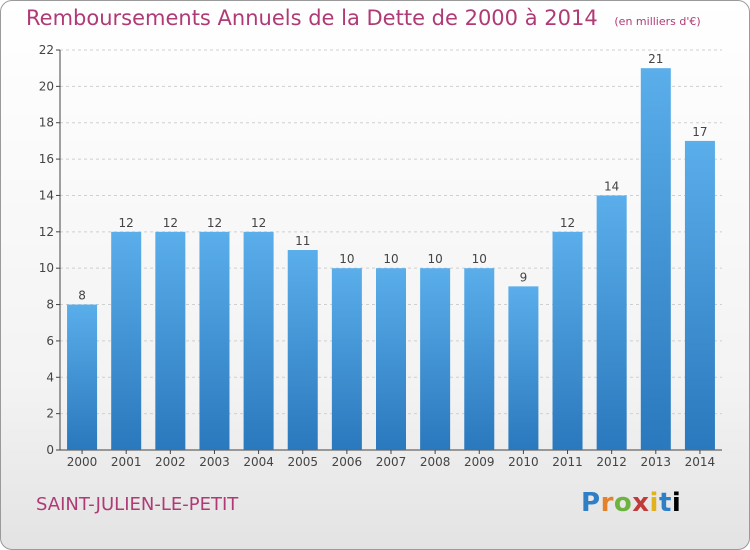  I want to click on x-tick-label: 2013, so click(656, 462).